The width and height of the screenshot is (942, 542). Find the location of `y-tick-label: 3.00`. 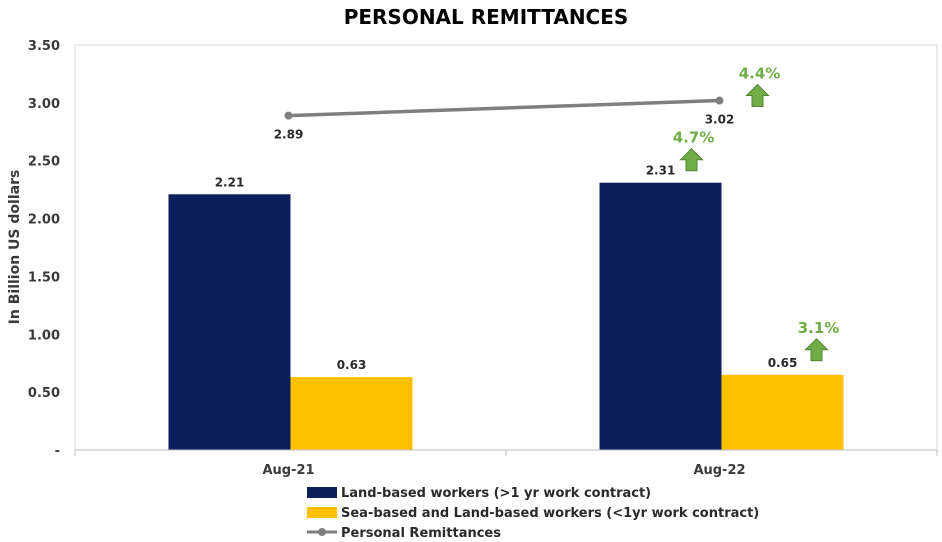

y-tick-label: 3.00 is located at coordinates (44, 104).